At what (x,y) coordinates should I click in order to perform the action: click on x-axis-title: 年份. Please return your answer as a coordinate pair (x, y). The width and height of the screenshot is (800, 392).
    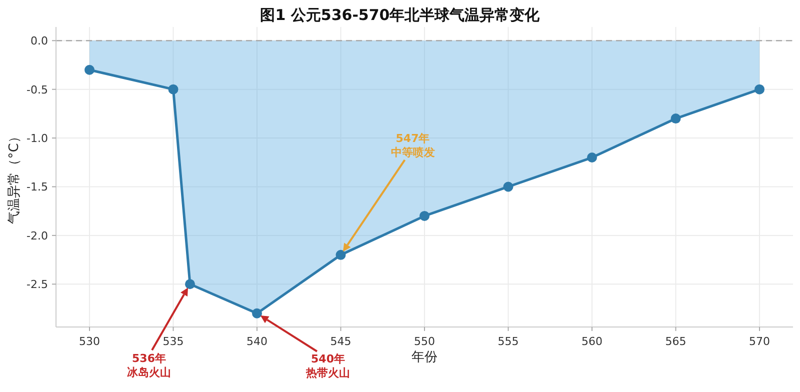
    Looking at the image, I should click on (425, 357).